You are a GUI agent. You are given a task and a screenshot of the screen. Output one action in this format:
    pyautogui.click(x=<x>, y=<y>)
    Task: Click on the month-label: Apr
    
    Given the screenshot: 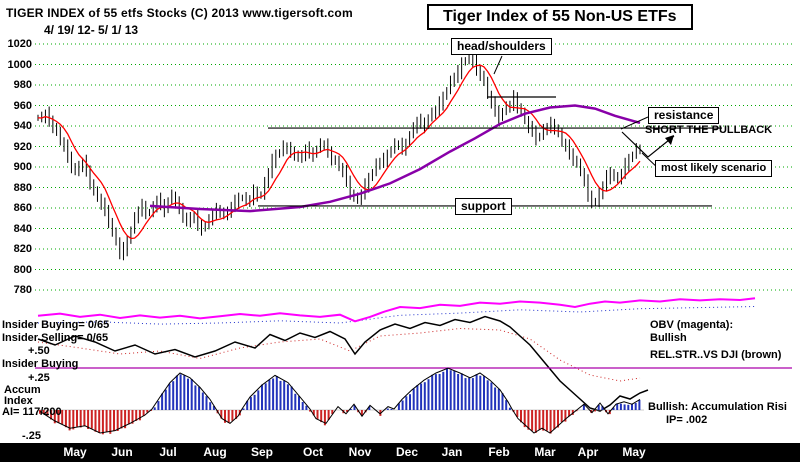 What is the action you would take?
    pyautogui.click(x=588, y=452)
    